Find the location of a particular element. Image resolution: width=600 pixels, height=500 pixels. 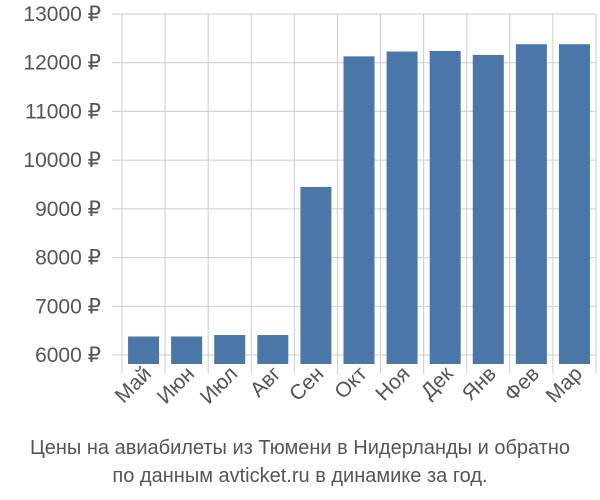

x-tick-label: Дек is located at coordinates (438, 383).